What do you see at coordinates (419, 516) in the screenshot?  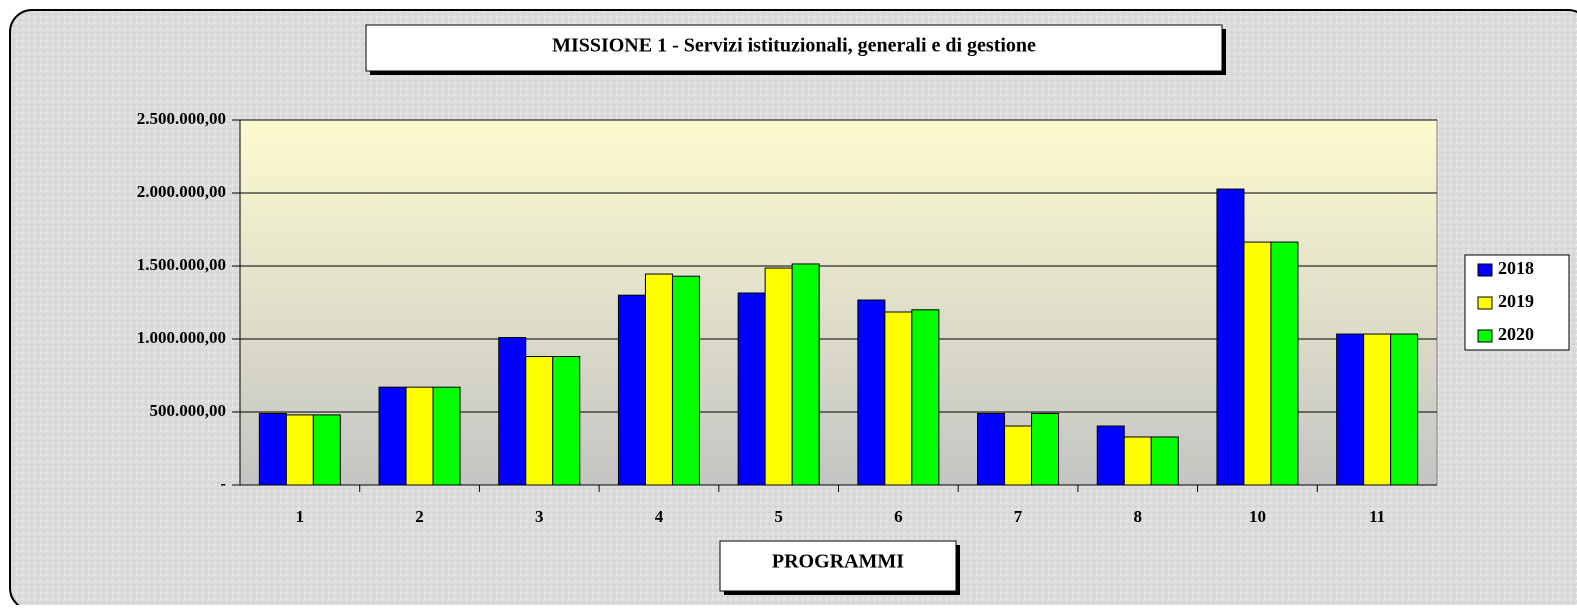 I see `x-tick-label: 2` at bounding box center [419, 516].